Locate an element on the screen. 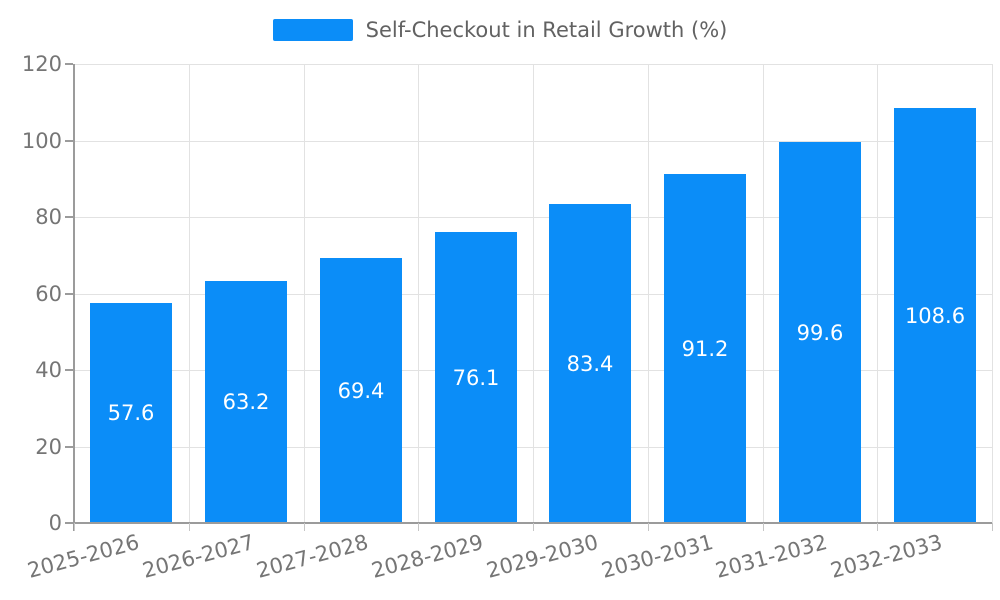 The image size is (1000, 600). x-axis-category-label: 2032-2033 is located at coordinates (886, 556).